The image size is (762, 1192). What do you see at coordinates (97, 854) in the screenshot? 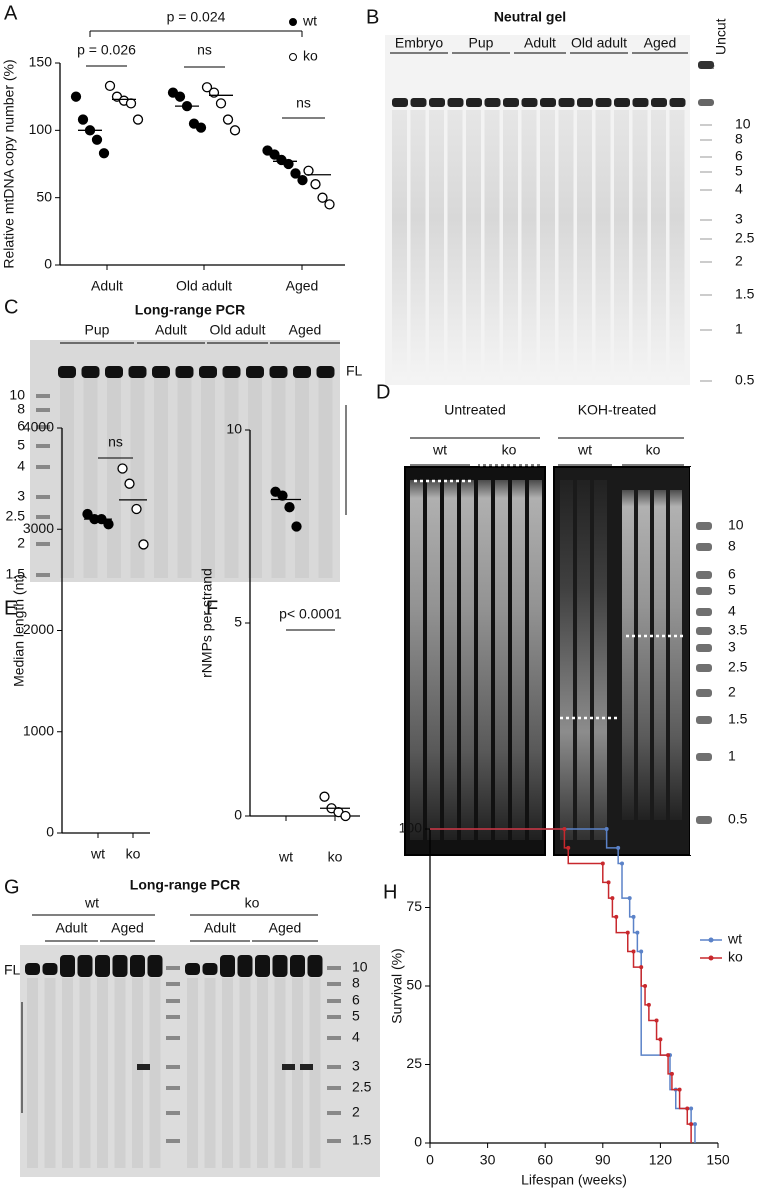
I see `x-tick-label: wt` at bounding box center [97, 854].